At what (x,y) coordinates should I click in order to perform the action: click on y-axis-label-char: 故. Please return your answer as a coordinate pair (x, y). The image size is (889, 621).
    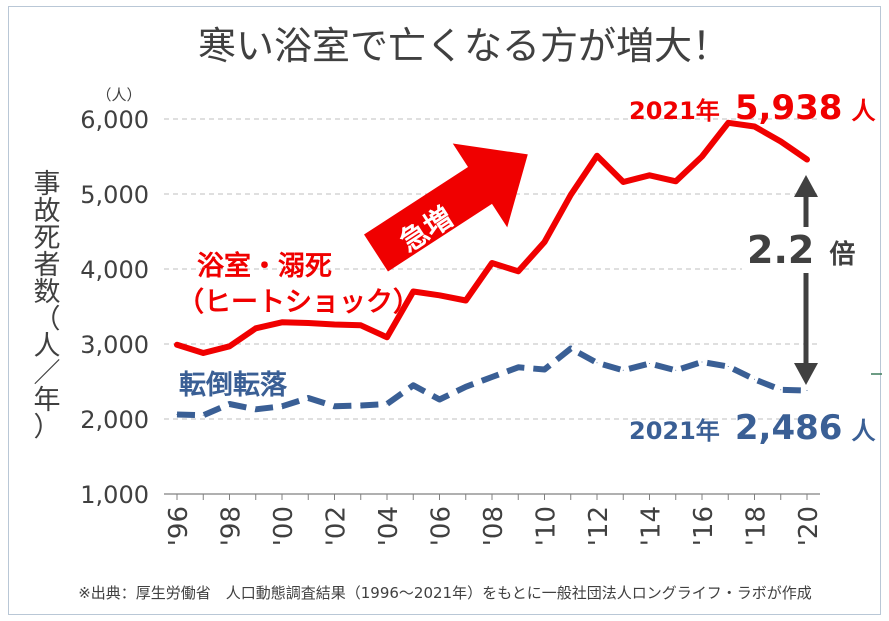
    Looking at the image, I should click on (47, 211).